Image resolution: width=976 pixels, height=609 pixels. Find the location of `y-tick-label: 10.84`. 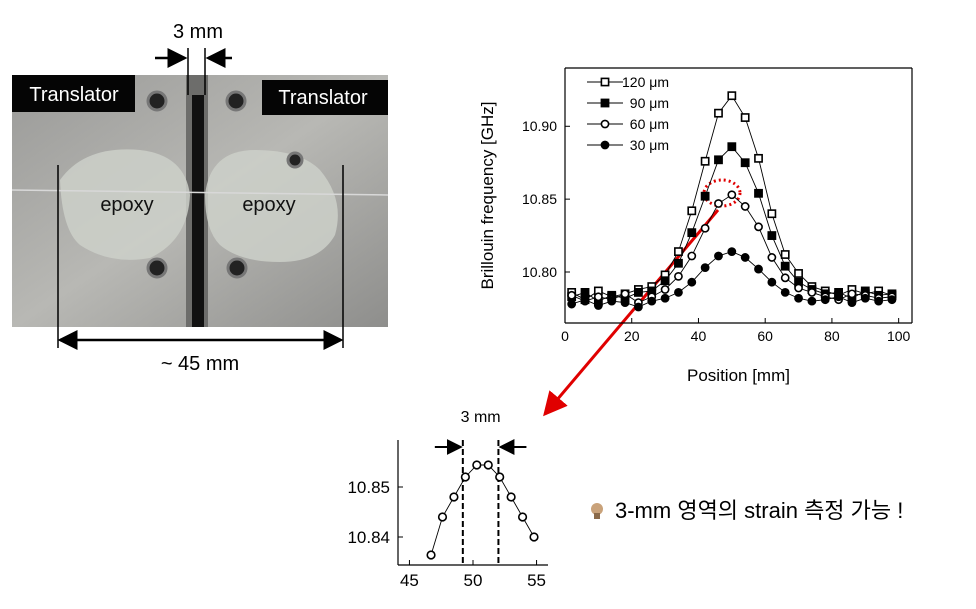

y-tick-label: 10.84 is located at coordinates (368, 537).